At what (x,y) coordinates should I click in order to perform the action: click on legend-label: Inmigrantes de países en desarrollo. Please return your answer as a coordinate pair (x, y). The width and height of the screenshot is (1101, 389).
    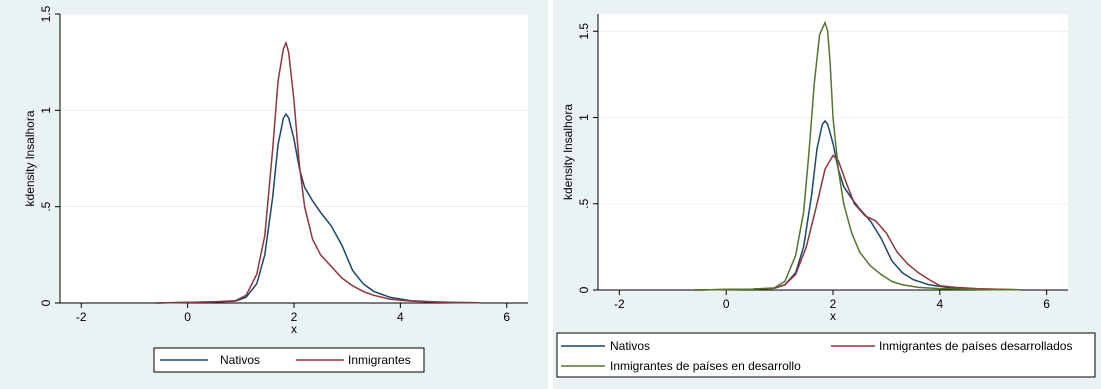
    Looking at the image, I should click on (705, 366).